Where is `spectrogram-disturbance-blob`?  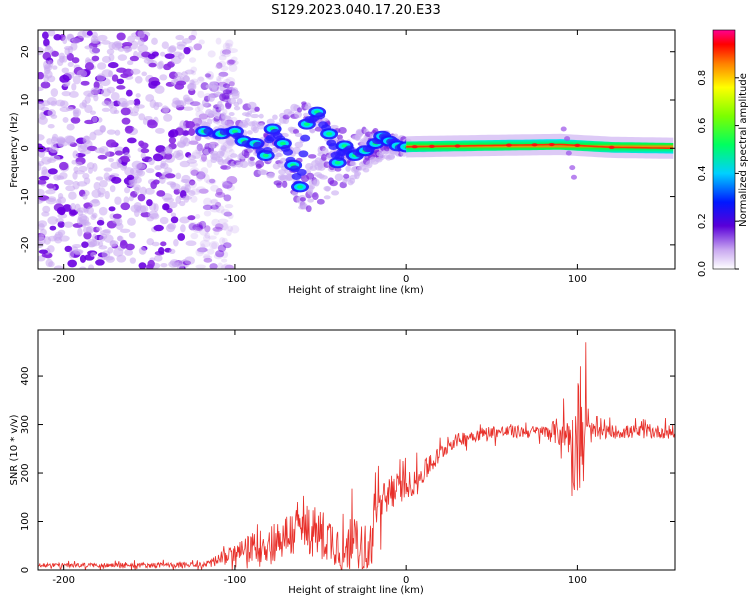 spectrogram-disturbance-blob is located at coordinates (572, 168).